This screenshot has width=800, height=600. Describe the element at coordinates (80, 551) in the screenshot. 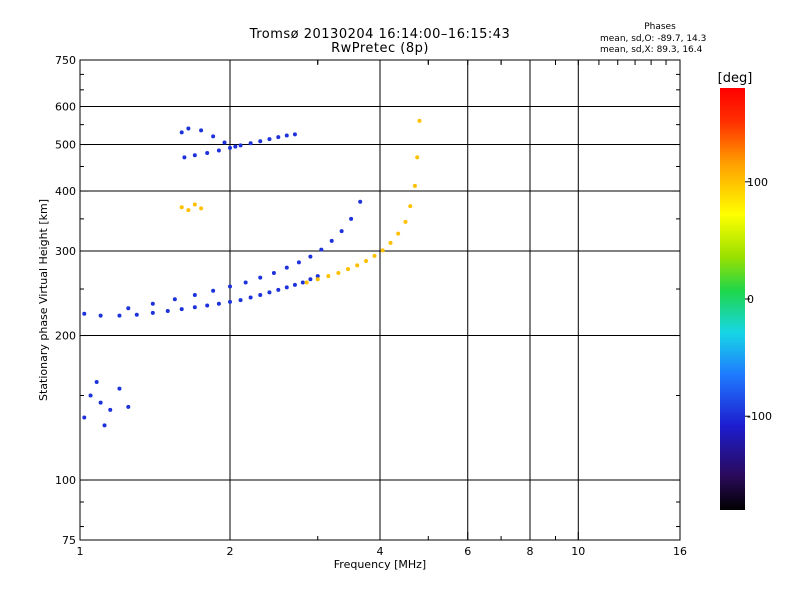

I see `x-tick-label: 1` at that location.